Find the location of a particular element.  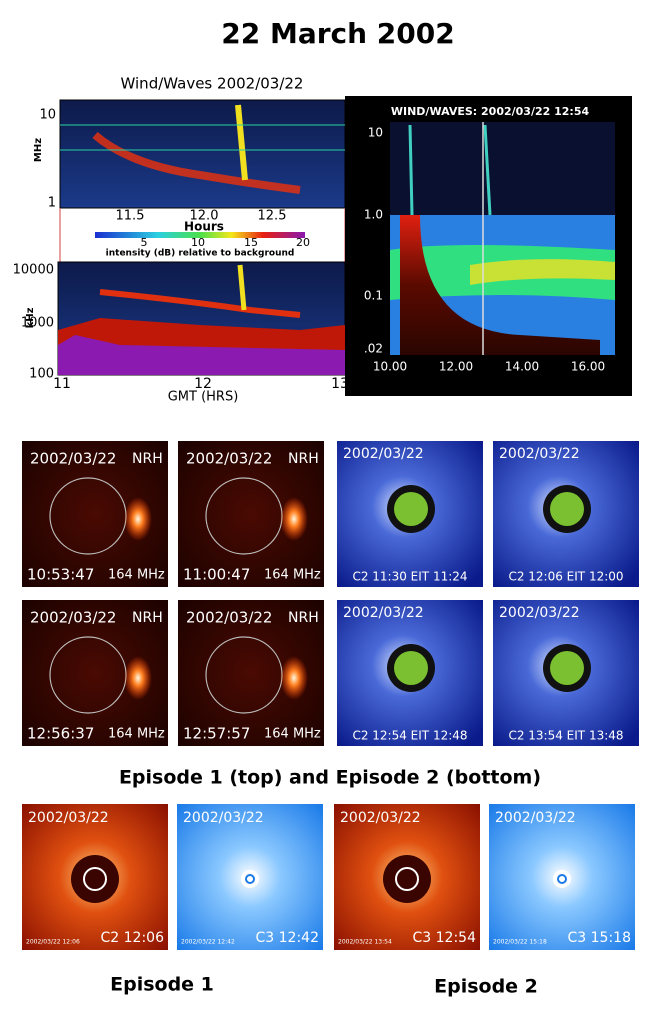

y-tick-label: 0.1 is located at coordinates (373, 296).